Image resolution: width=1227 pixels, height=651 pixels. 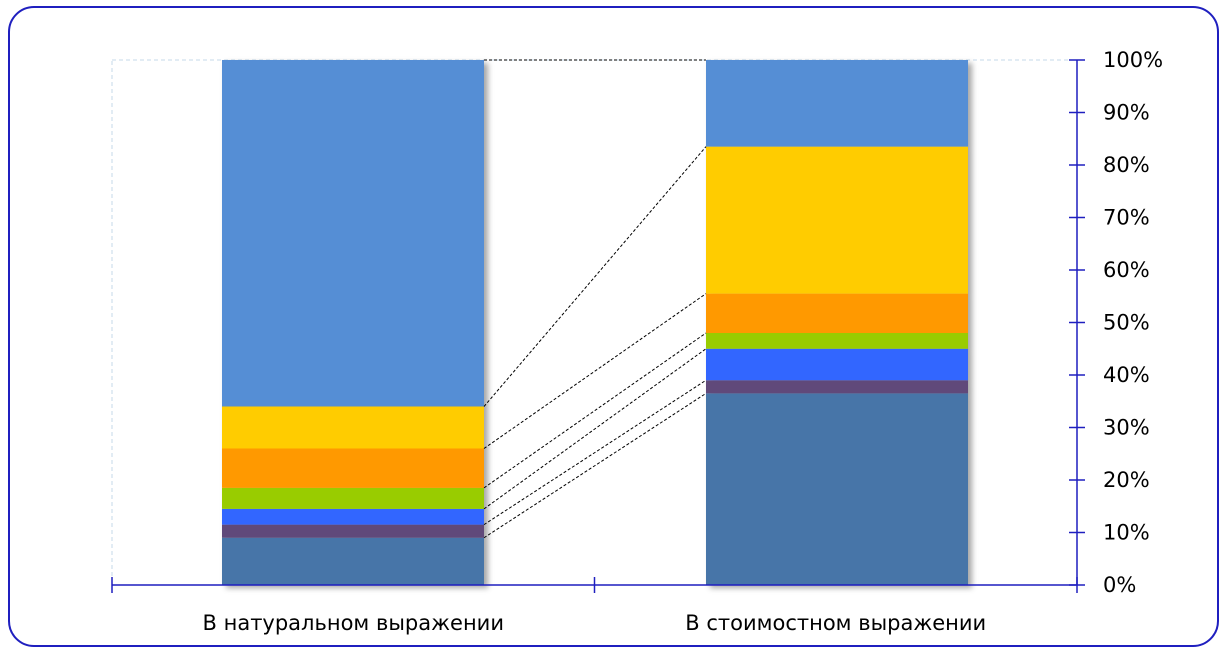 What do you see at coordinates (1126, 375) in the screenshot?
I see `y-tick-label-5: 40%` at bounding box center [1126, 375].